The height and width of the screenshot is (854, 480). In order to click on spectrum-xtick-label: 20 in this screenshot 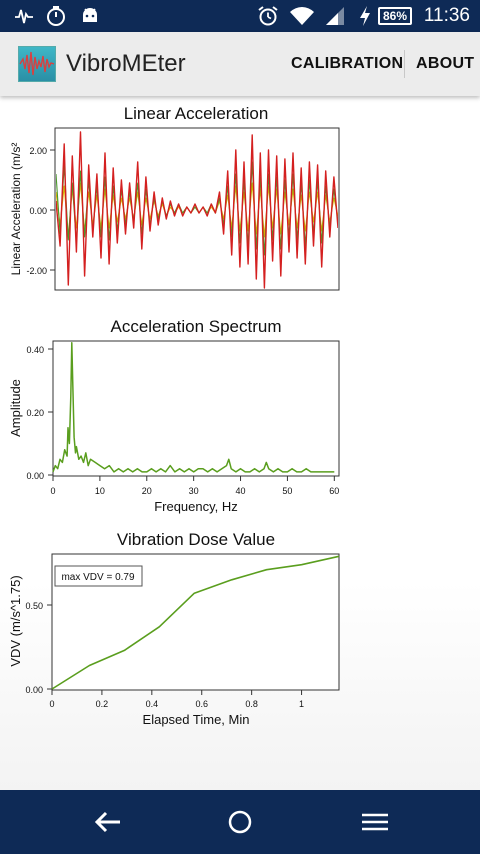, I will do `click(147, 491)`.